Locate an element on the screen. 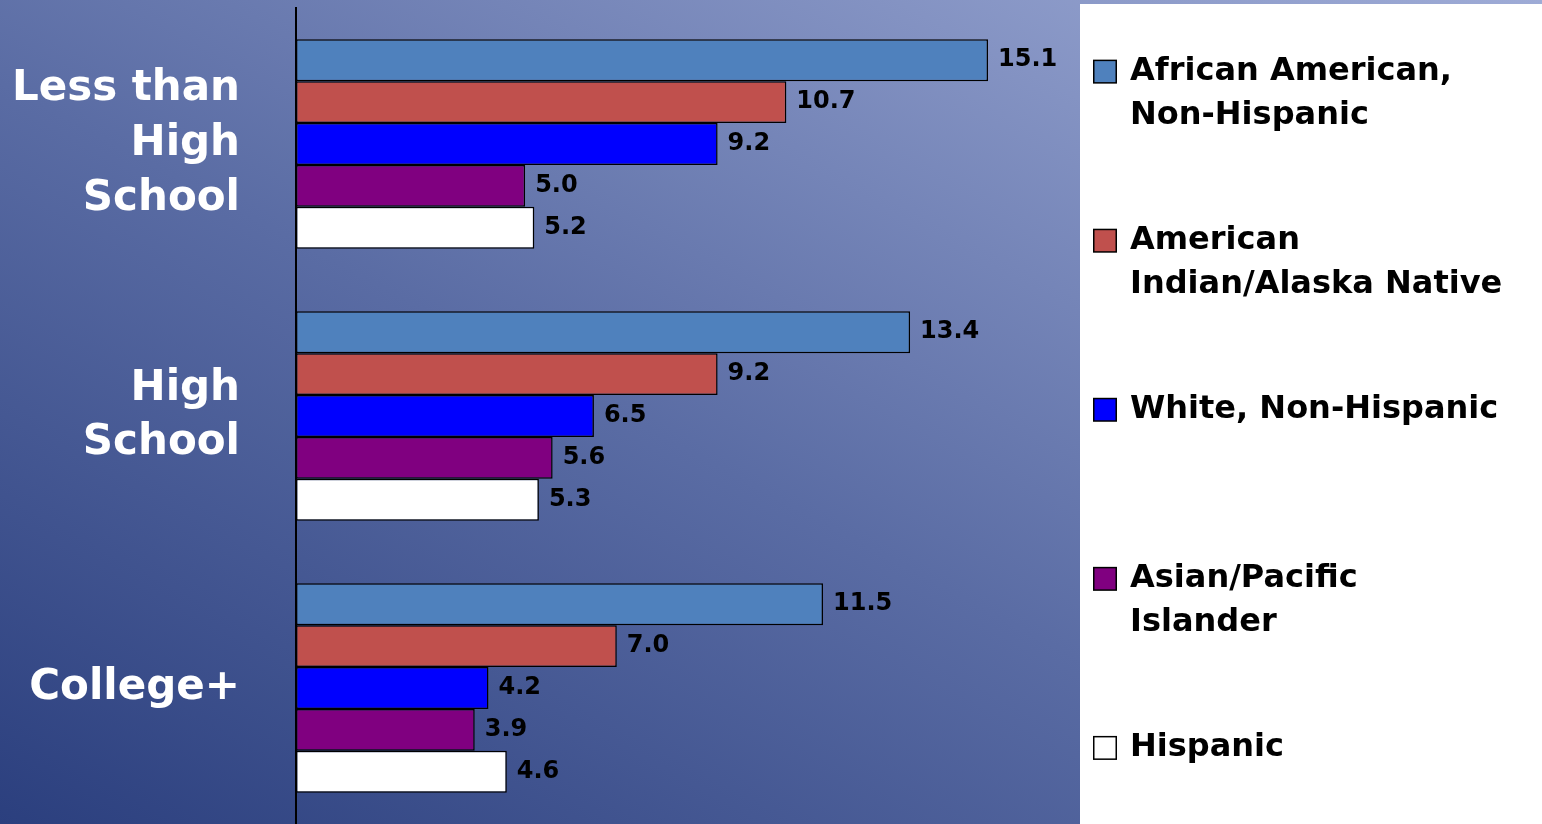  data-label: 4.2 is located at coordinates (519, 686).